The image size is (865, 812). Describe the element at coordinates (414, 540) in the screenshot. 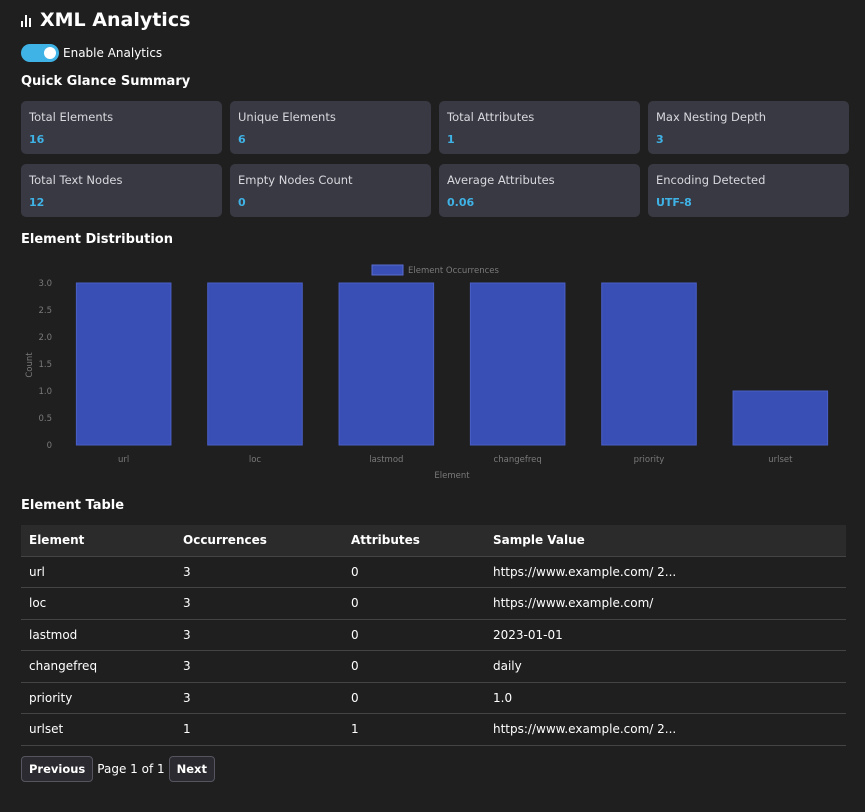

I see `column-header-attributes: Attributes` at that location.